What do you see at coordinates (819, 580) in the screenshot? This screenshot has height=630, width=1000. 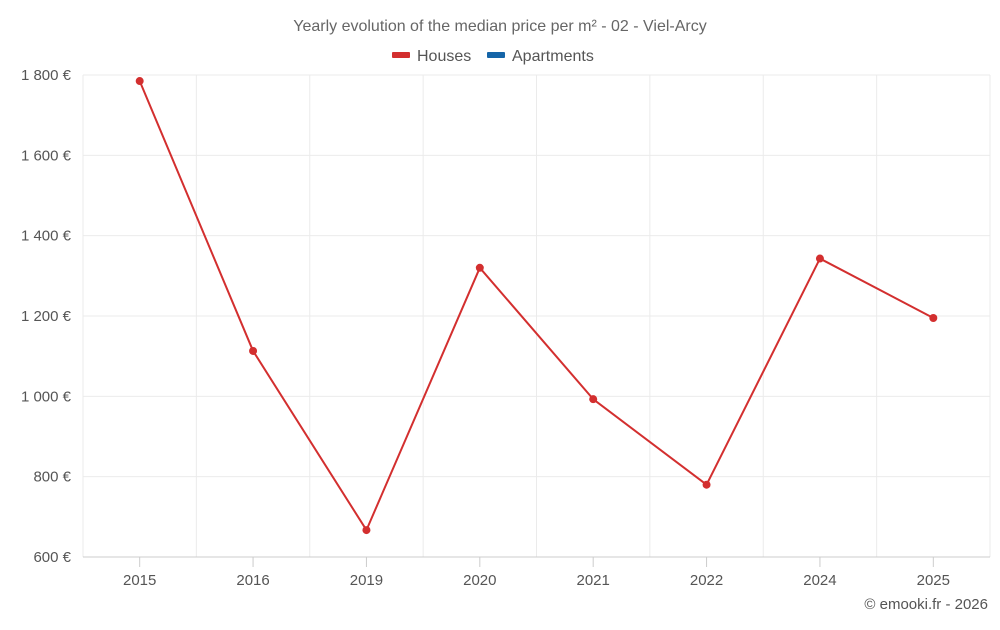 I see `x-tick-label: 2024` at bounding box center [819, 580].